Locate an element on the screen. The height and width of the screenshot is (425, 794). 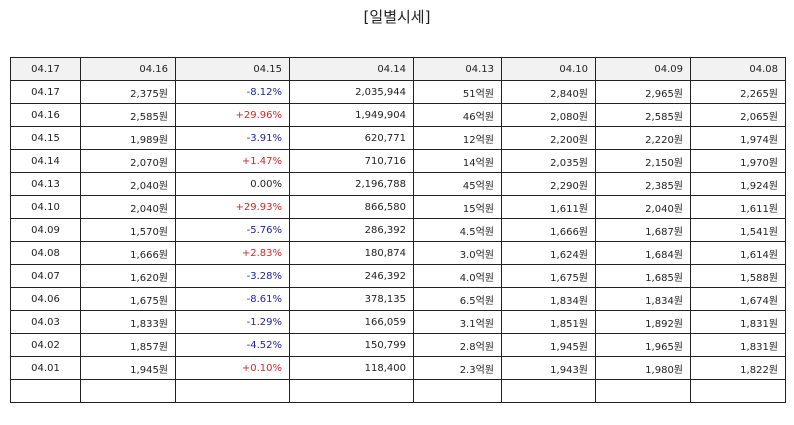
header-cell: 04.17 is located at coordinates (45, 69).